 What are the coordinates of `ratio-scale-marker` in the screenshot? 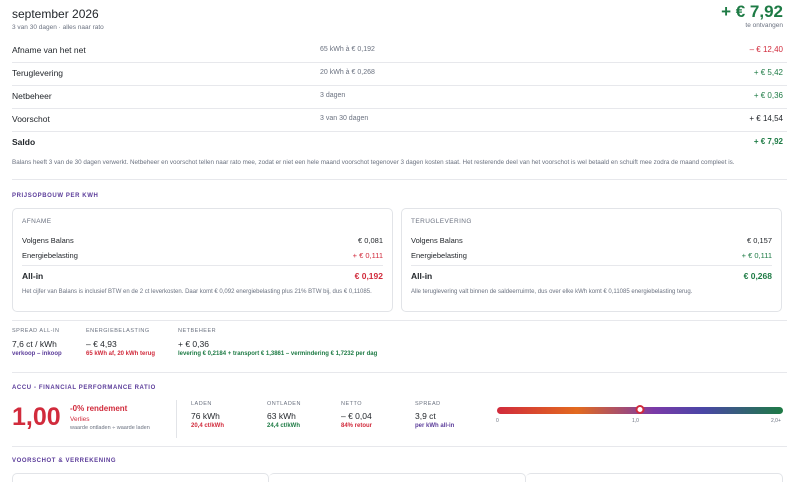 It's located at (640, 409).